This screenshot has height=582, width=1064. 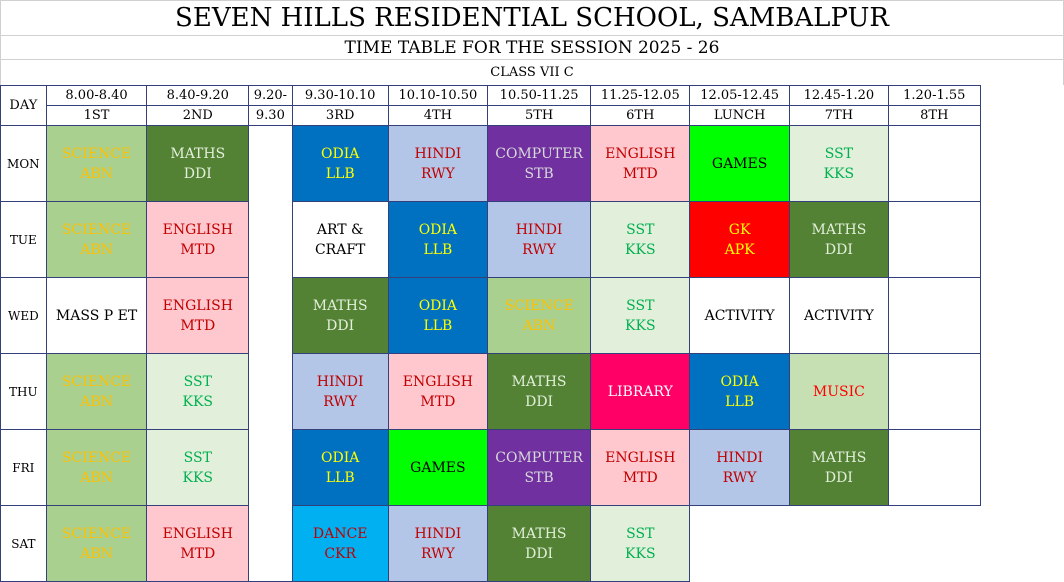 I want to click on time-slot: 8.00-8.40, so click(x=96, y=95).